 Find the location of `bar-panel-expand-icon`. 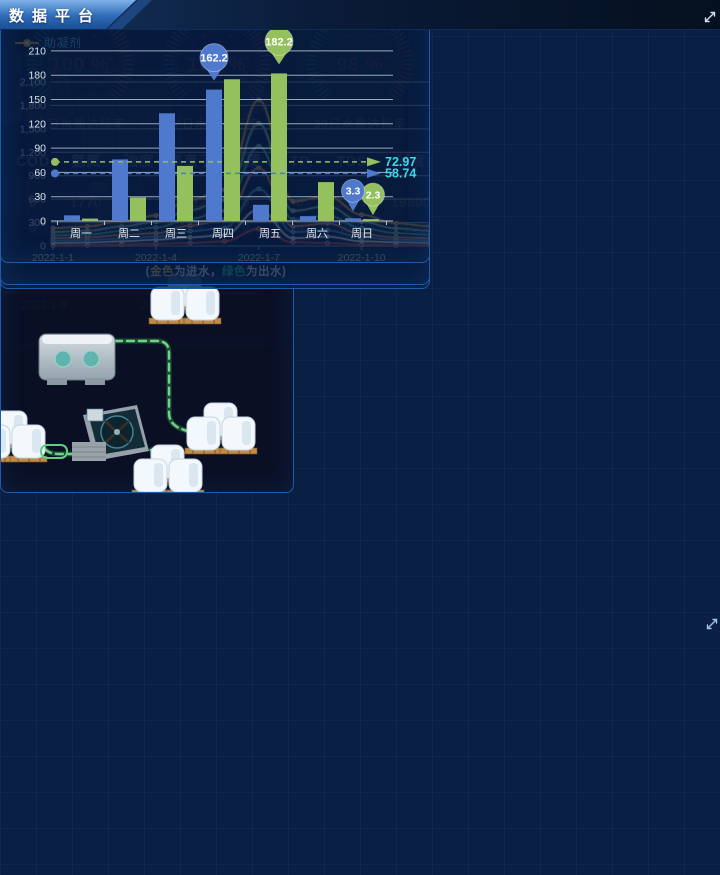

bar-panel-expand-icon is located at coordinates (712, 624).